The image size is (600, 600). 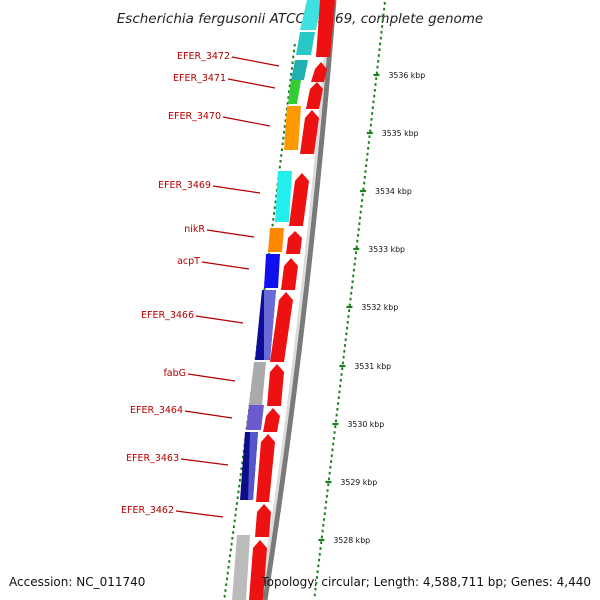 I want to click on gene-efer-3472-feature-lower, so click(x=305, y=43).